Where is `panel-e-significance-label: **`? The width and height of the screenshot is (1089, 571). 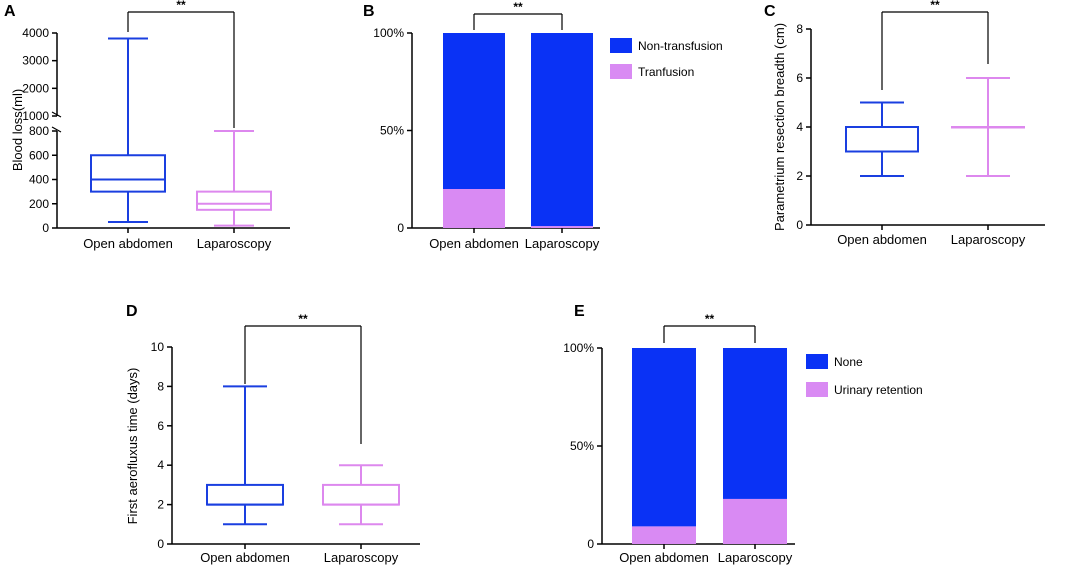
panel-e-significance-label: ** is located at coordinates (710, 319).